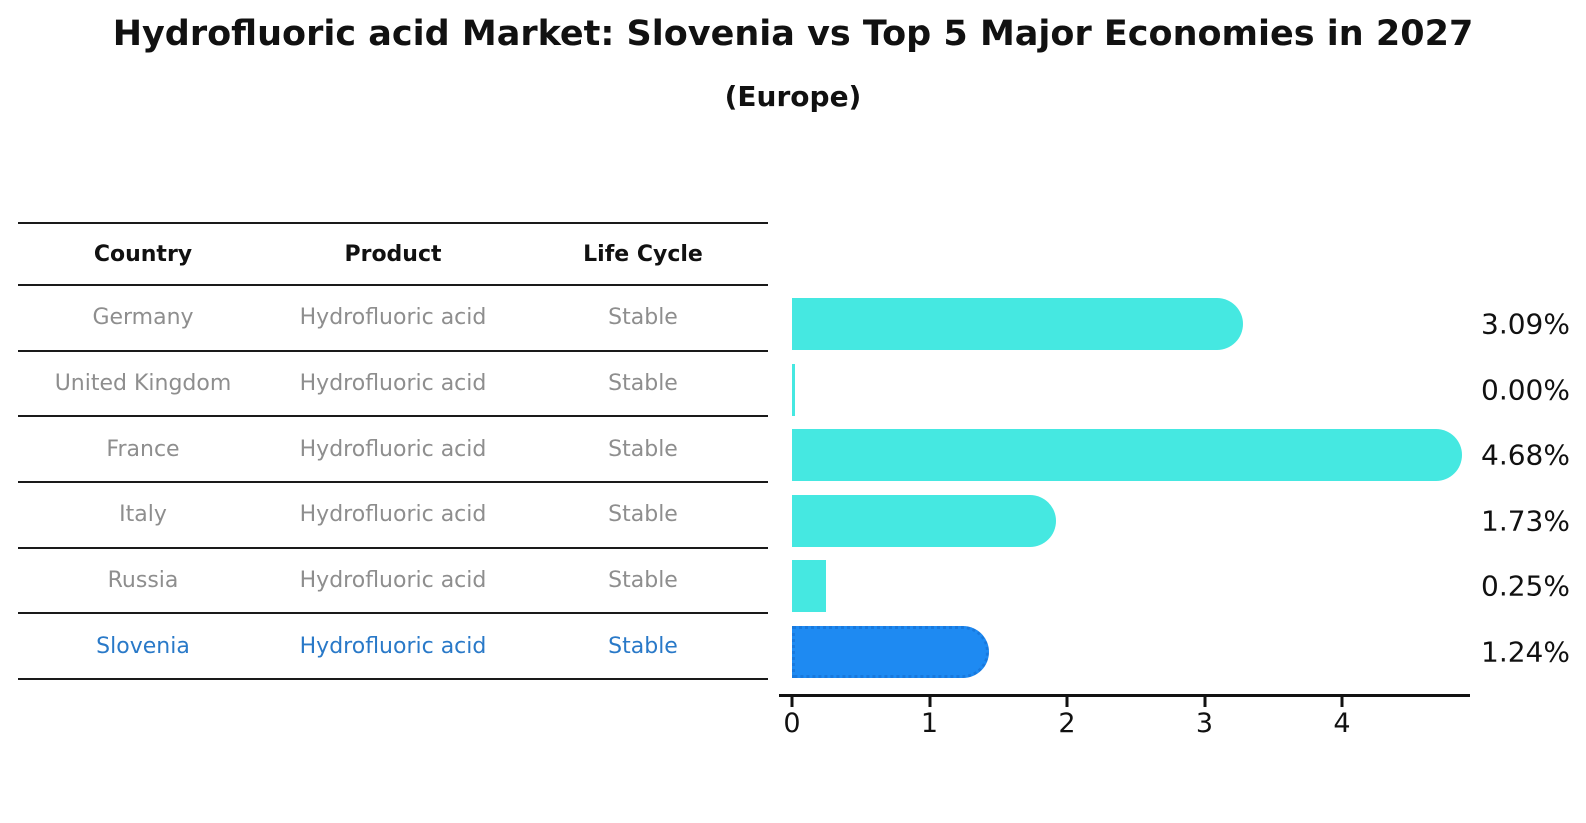 This screenshot has height=823, width=1586. Describe the element at coordinates (1525, 389) in the screenshot. I see `value-label-united-kingdom: 0.00%` at that location.